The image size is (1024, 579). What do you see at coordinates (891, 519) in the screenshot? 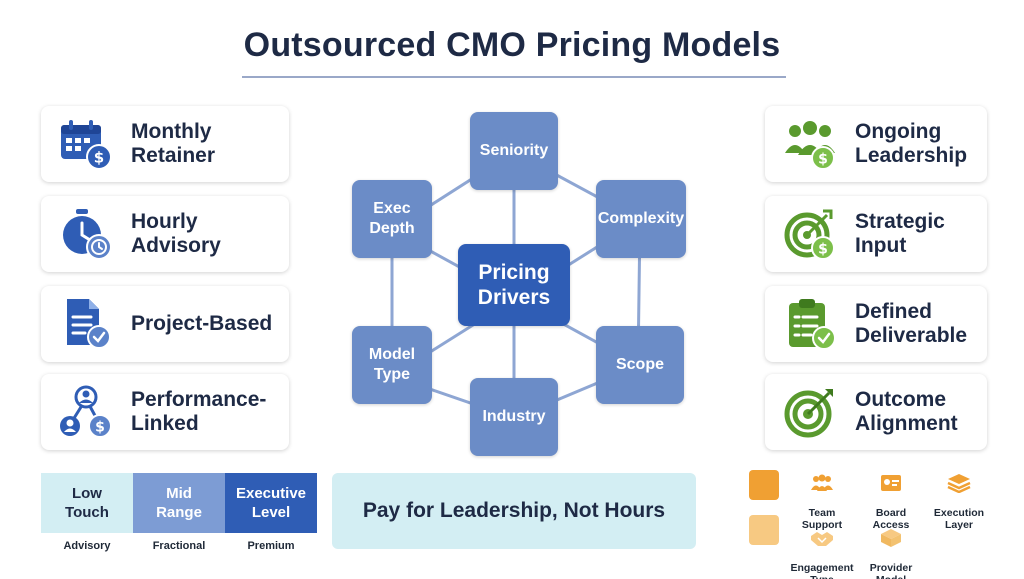
I see `legend-label: Board Access` at bounding box center [891, 519].